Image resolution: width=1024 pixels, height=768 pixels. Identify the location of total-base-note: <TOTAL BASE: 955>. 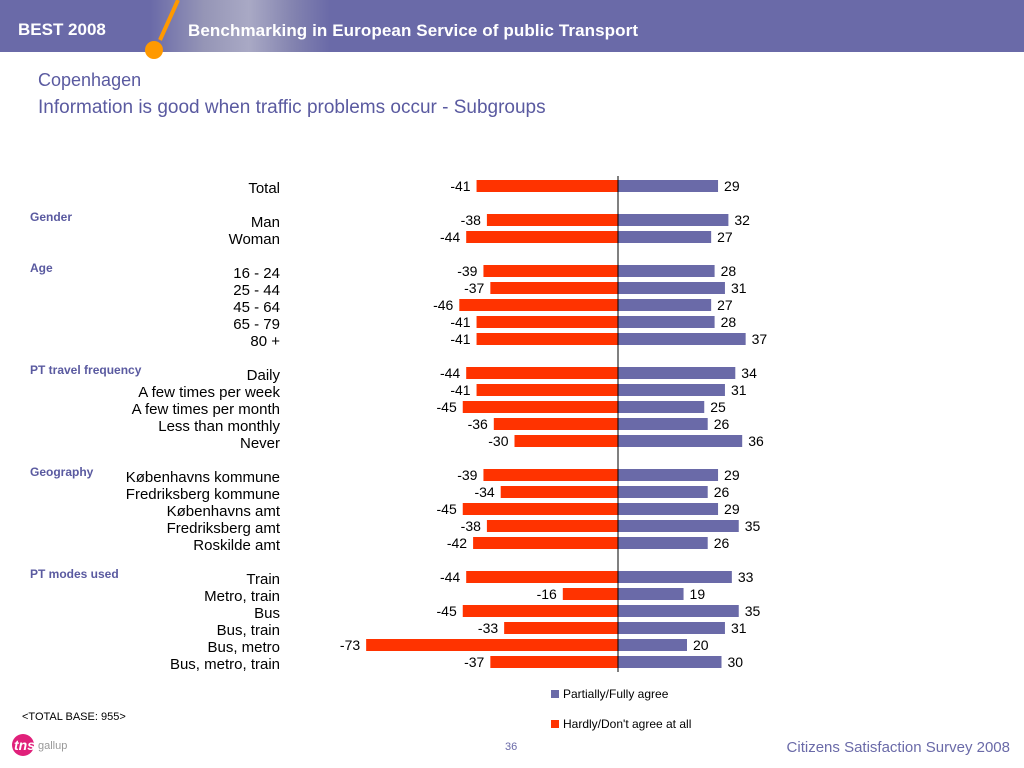
(74, 717).